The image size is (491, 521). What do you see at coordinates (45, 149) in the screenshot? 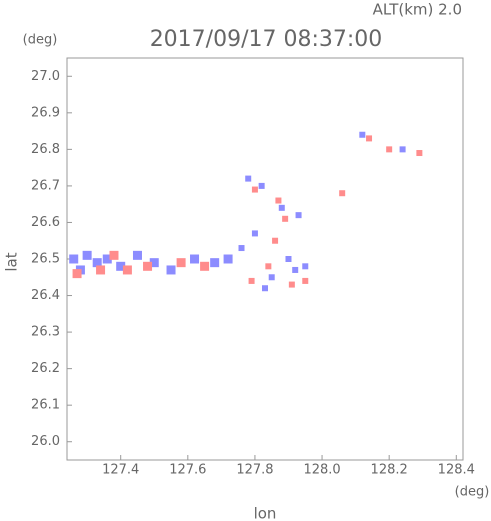
I see `y-tick-label: 26.8` at bounding box center [45, 149].